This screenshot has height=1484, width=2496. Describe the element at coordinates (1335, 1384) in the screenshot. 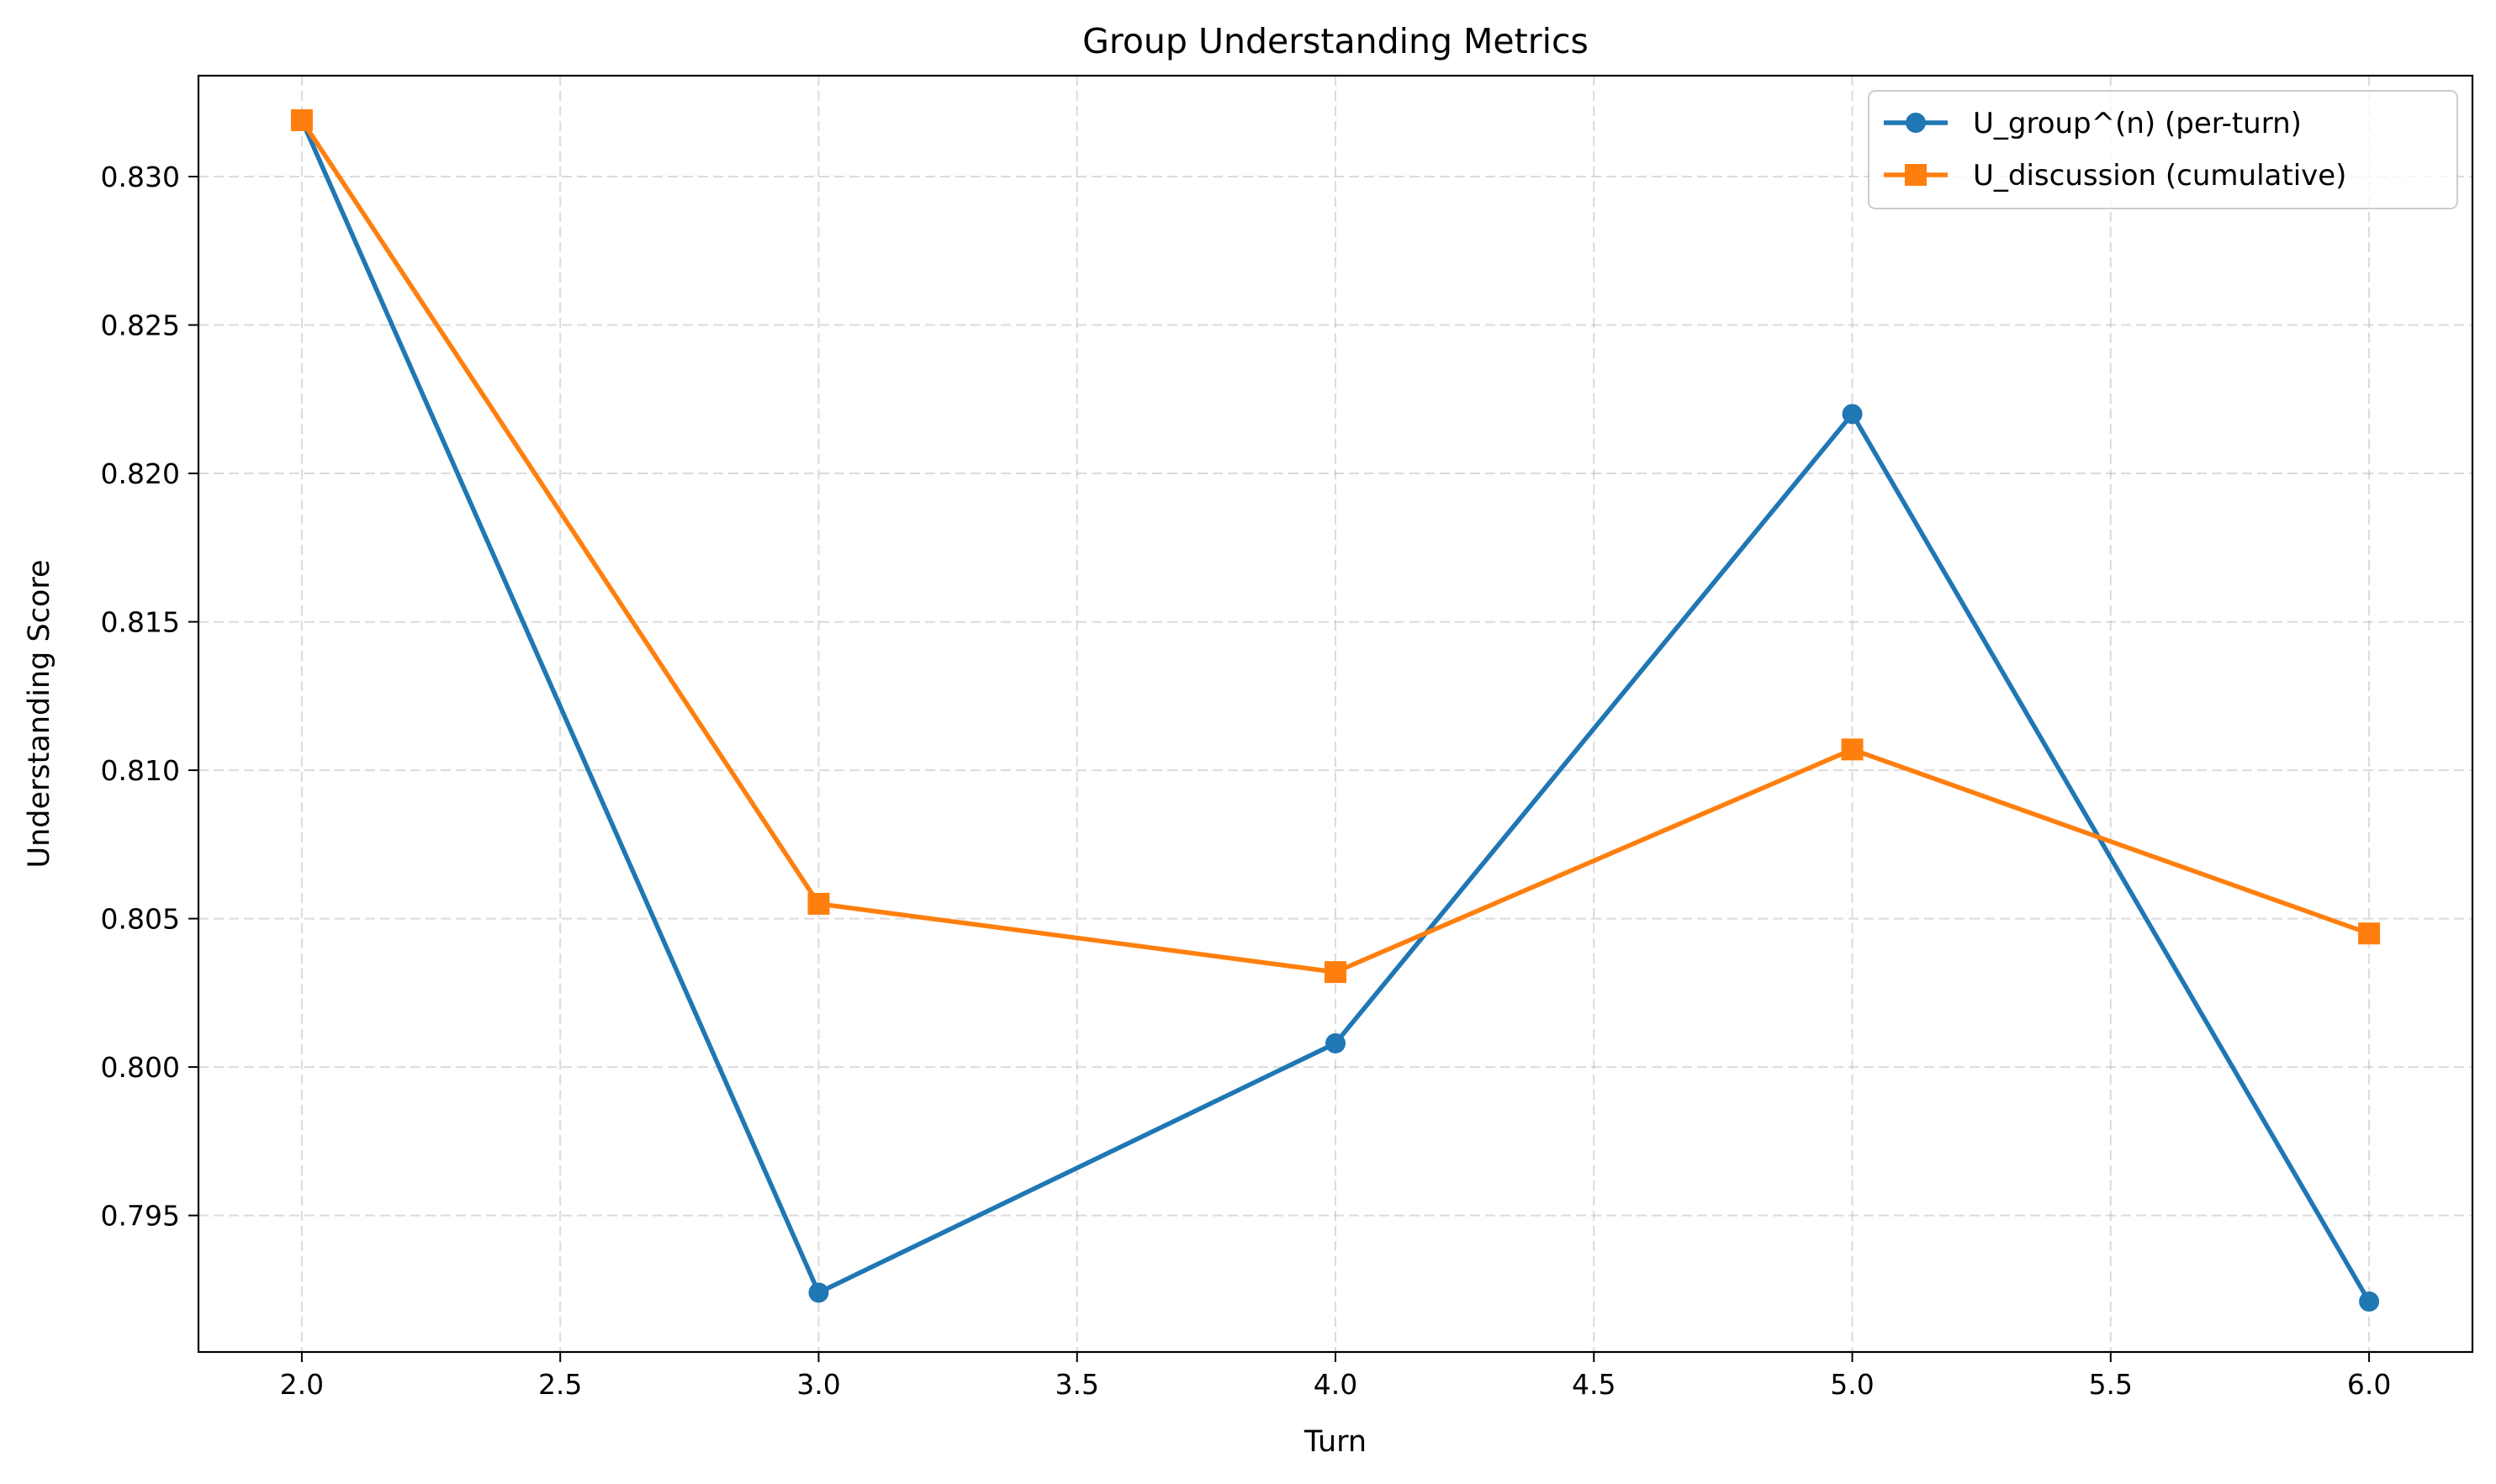

I see `x-tick-label: 4.0` at that location.